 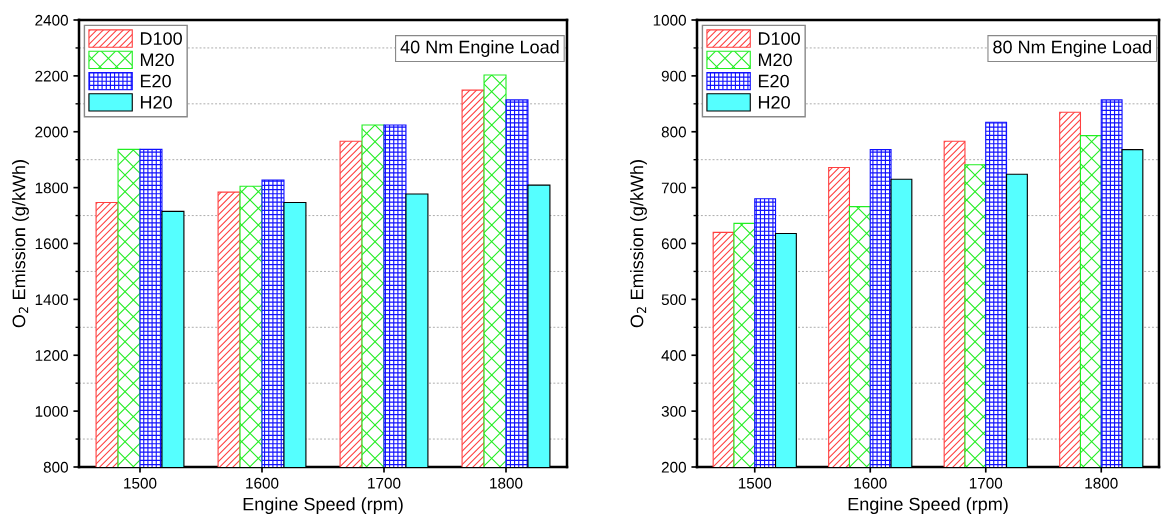 I want to click on y-tick-label: 700, so click(x=673, y=188).